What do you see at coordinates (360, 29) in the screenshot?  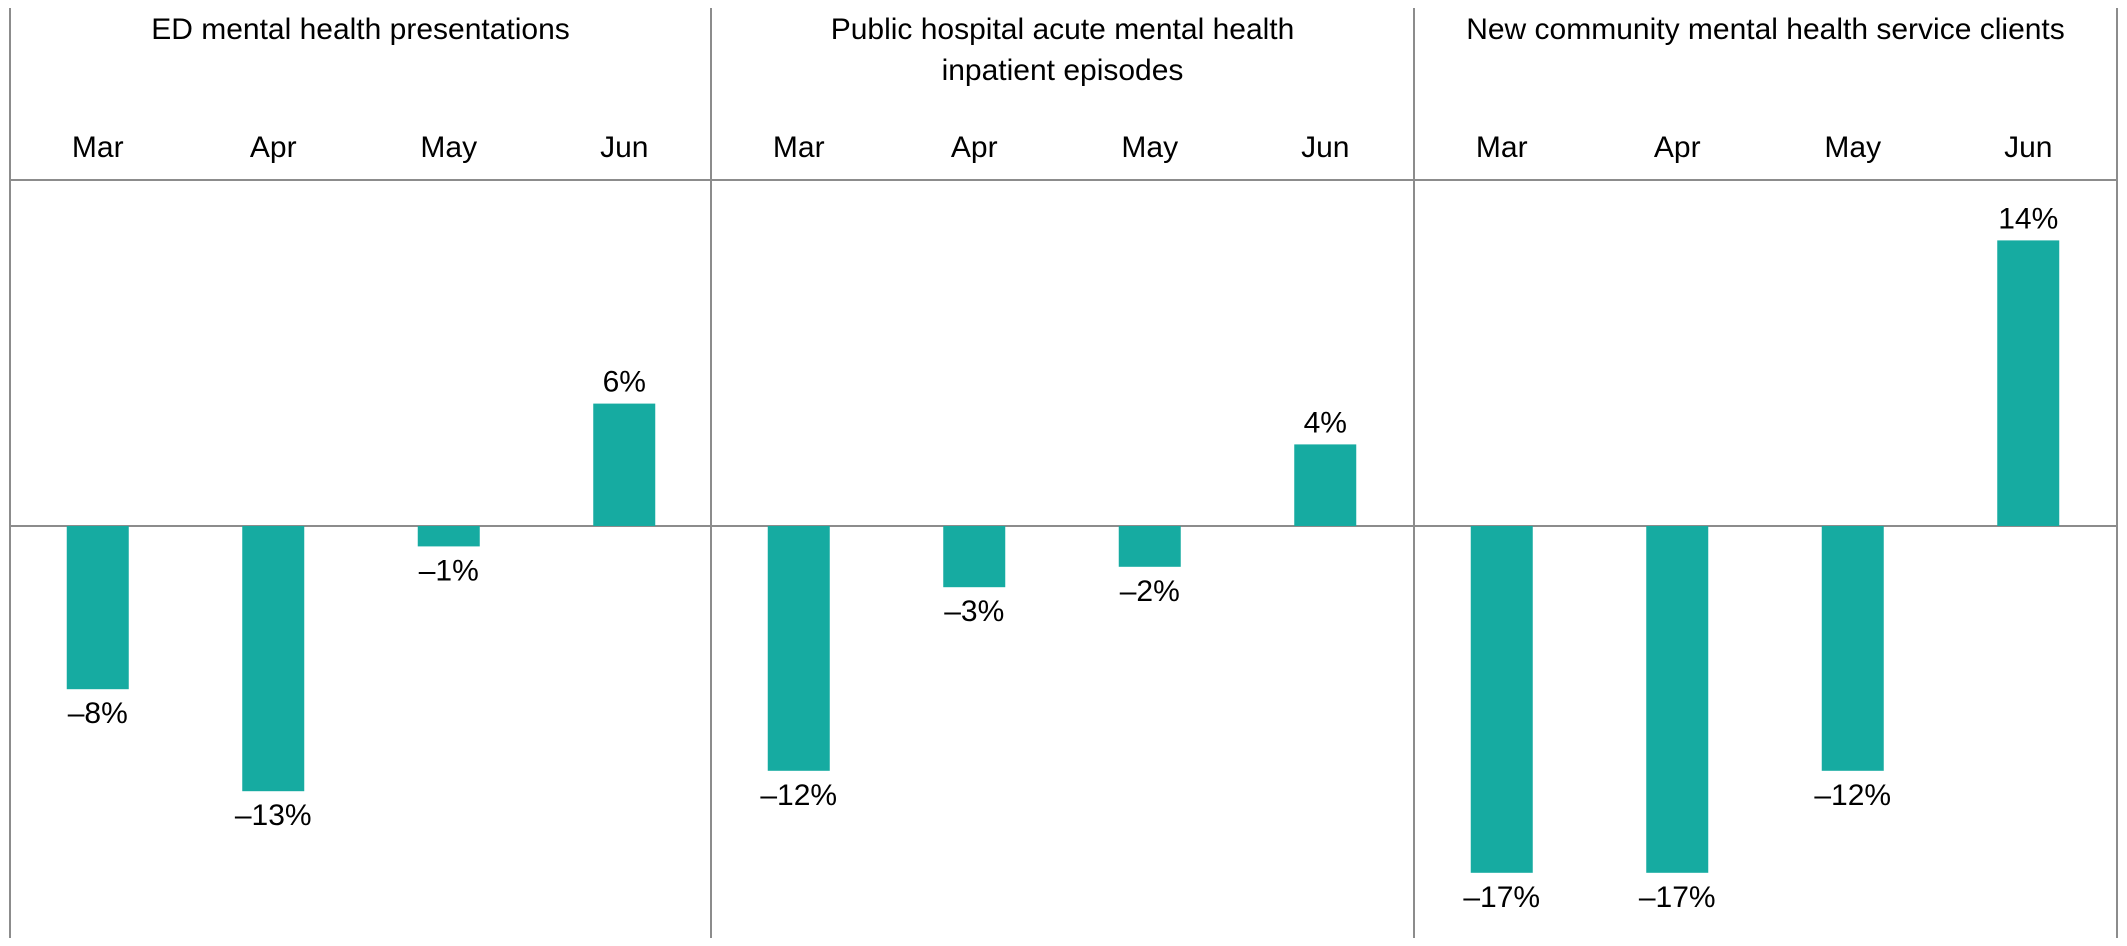 I see `panel-title: ED mental health presentations` at bounding box center [360, 29].